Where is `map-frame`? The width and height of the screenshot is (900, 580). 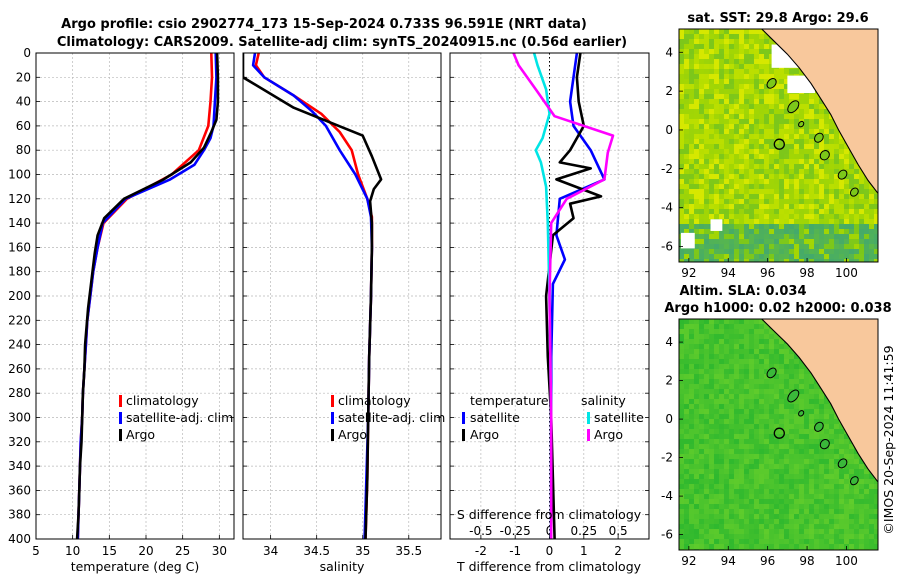 map-frame is located at coordinates (778, 145).